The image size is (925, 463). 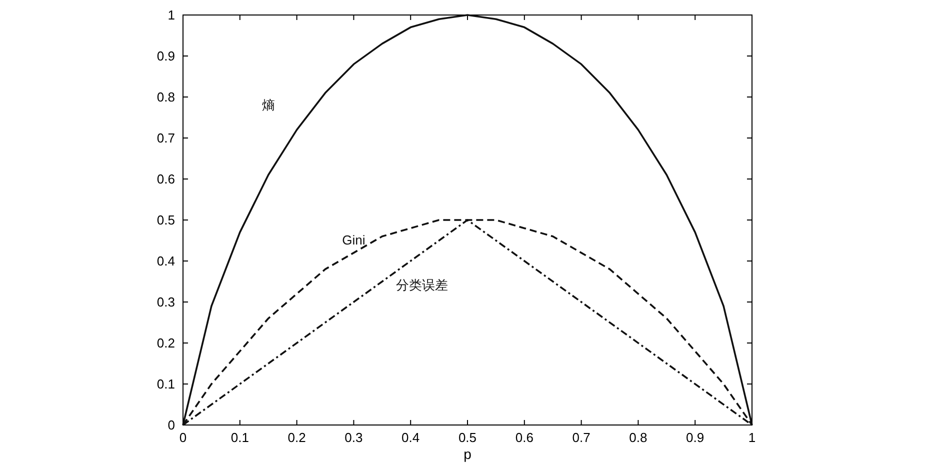 What do you see at coordinates (422, 285) in the screenshot?
I see `series-label: 分类误差` at bounding box center [422, 285].